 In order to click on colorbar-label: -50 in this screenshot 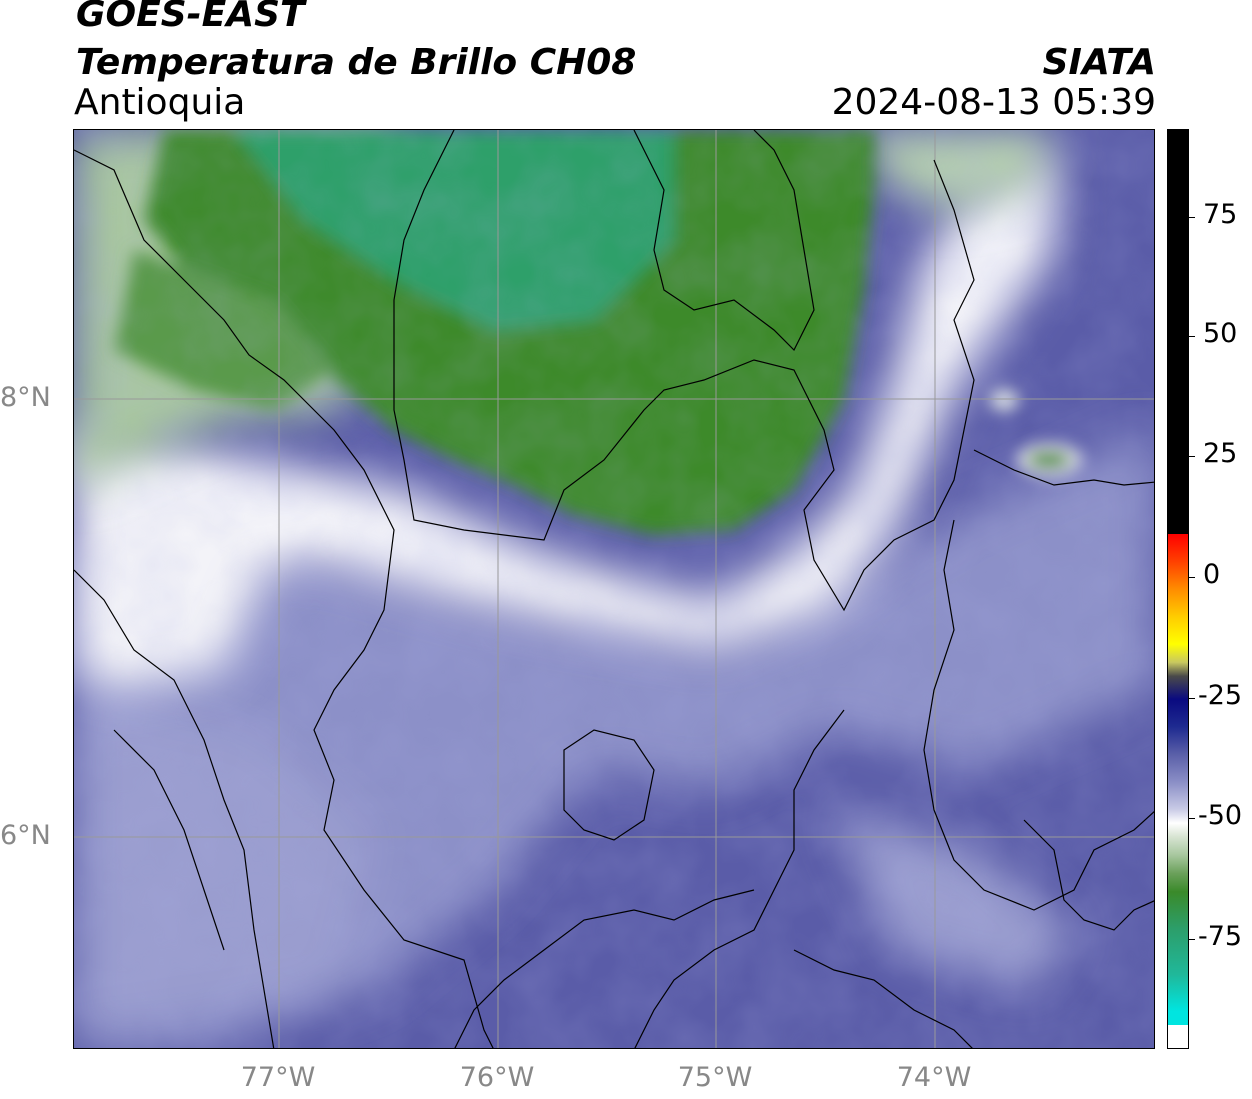, I will do `click(1220, 815)`.